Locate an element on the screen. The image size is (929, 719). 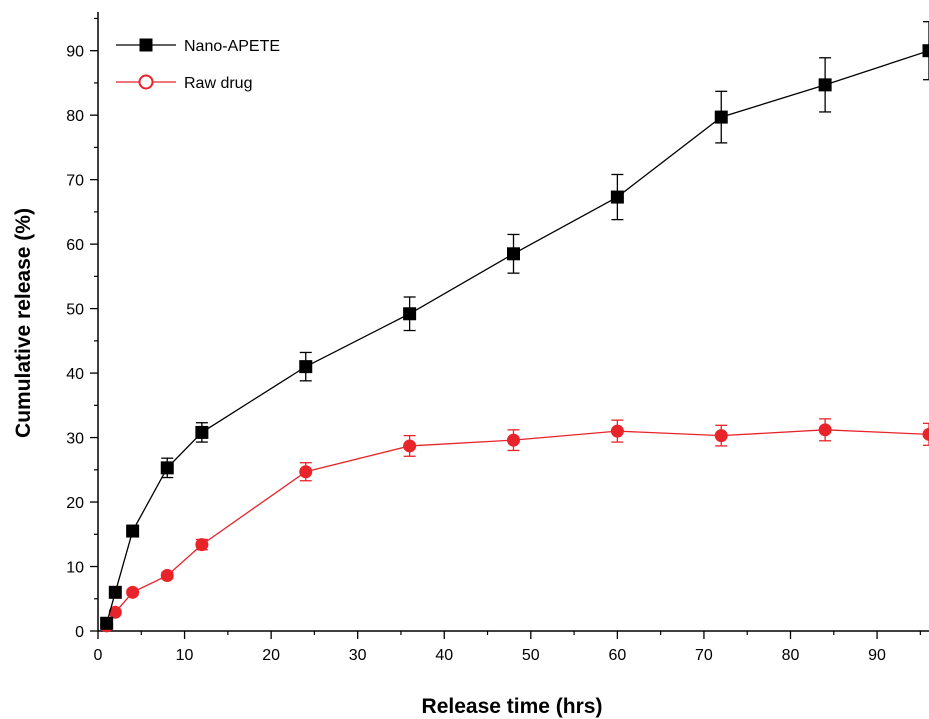
x-tick-label: 50 is located at coordinates (531, 655).